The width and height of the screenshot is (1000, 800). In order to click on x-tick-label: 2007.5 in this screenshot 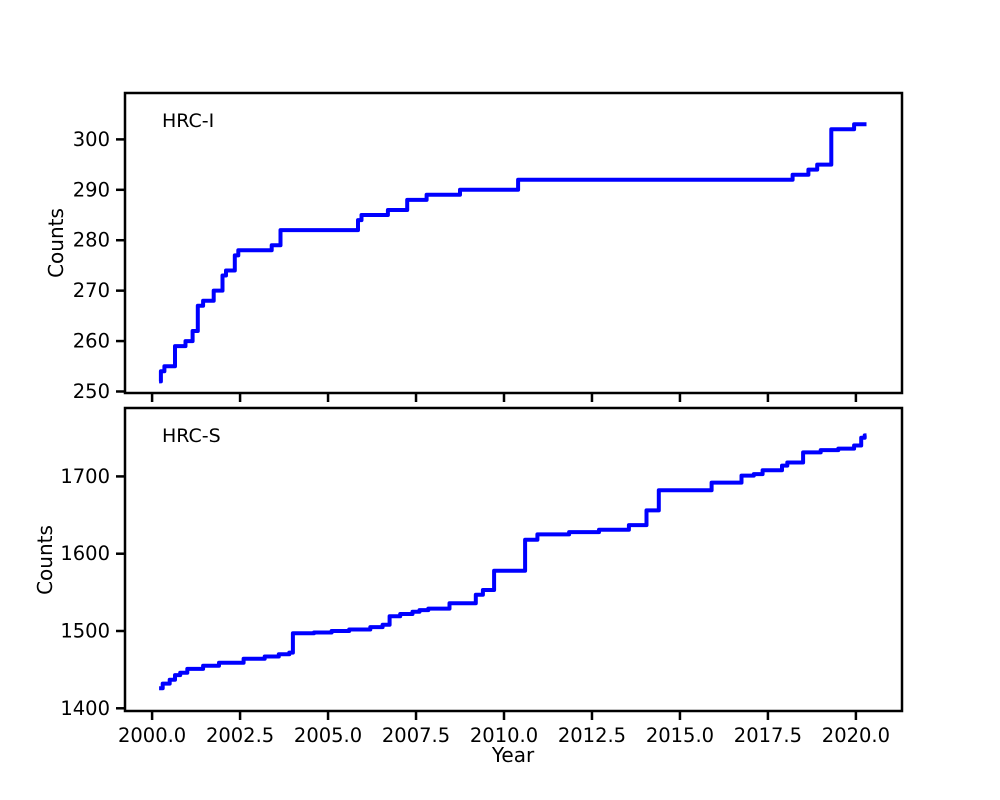, I will do `click(416, 735)`.